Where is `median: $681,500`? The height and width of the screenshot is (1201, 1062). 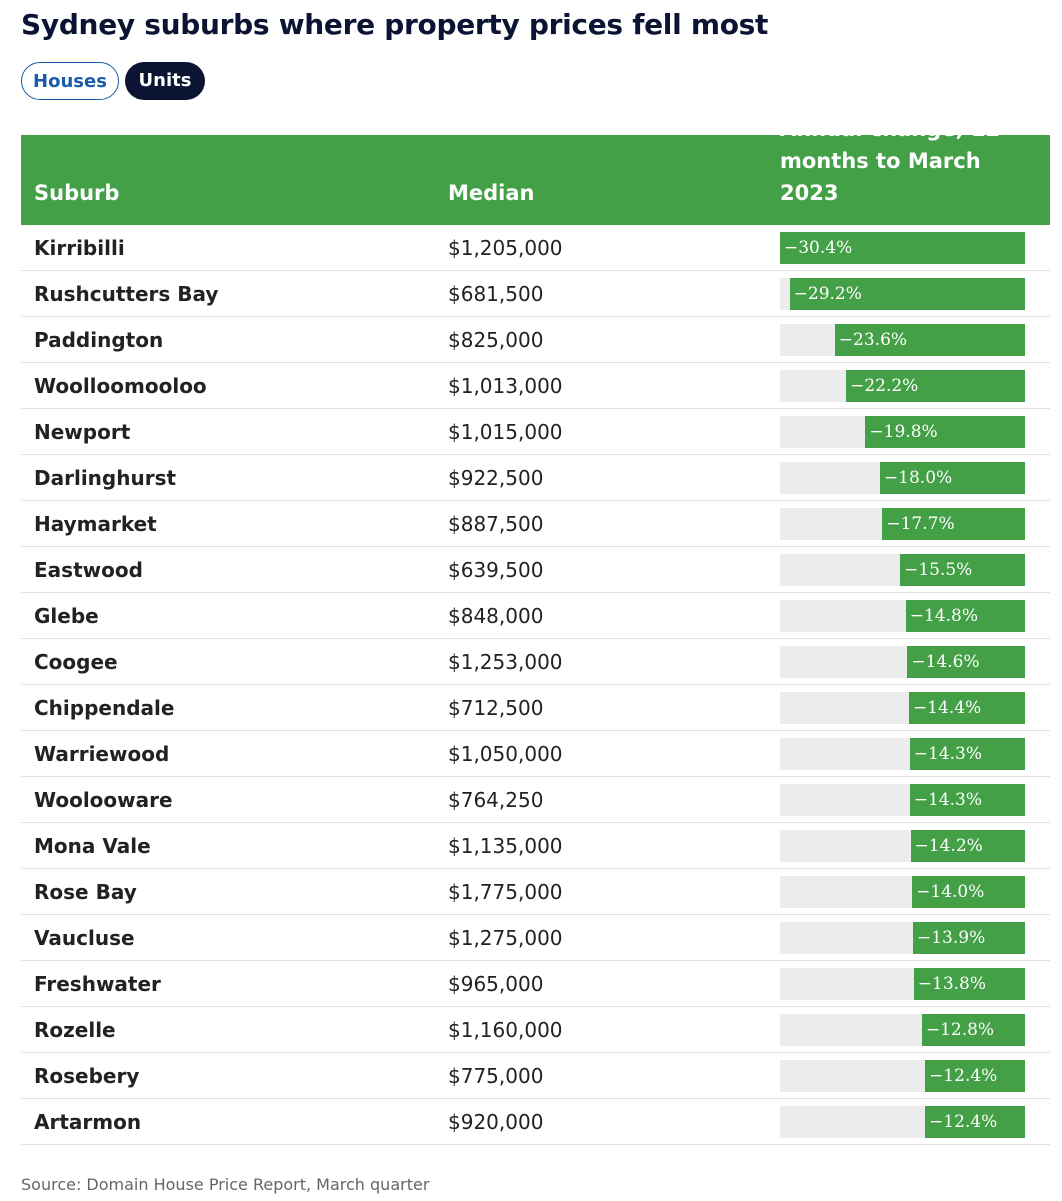 median: $681,500 is located at coordinates (496, 294).